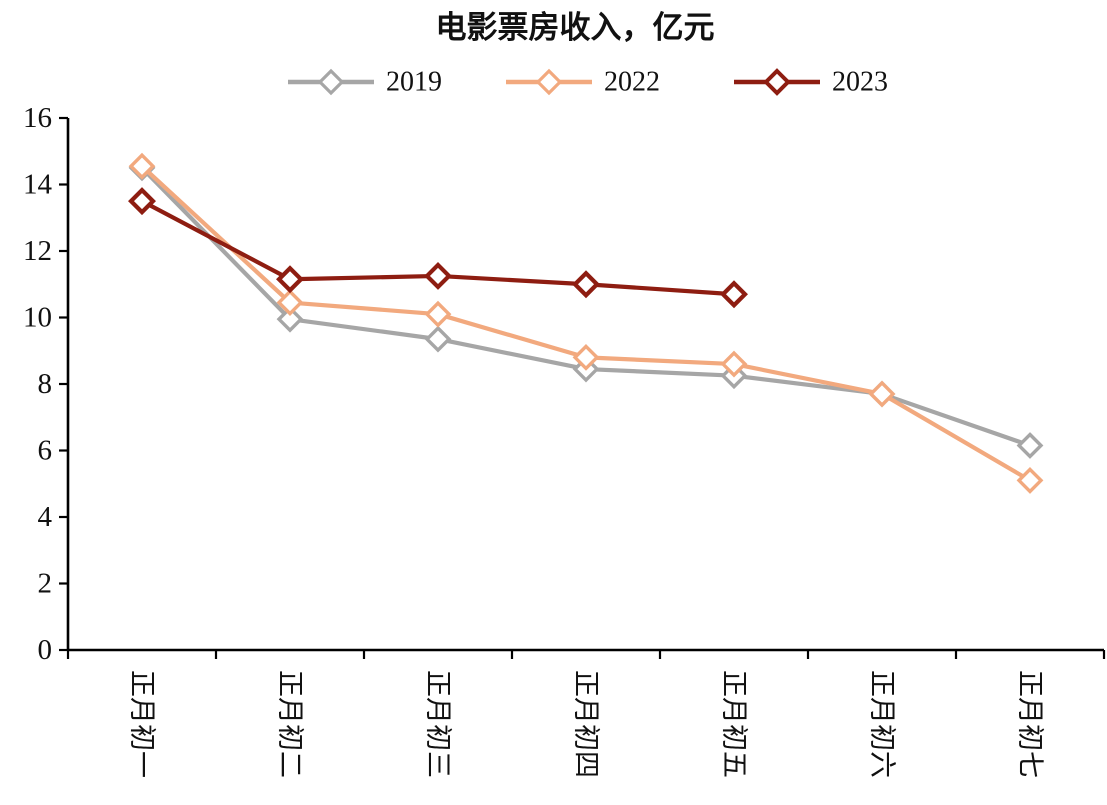 The image size is (1107, 805). Describe the element at coordinates (37, 318) in the screenshot. I see `y-axis-tick-label: 10` at that location.